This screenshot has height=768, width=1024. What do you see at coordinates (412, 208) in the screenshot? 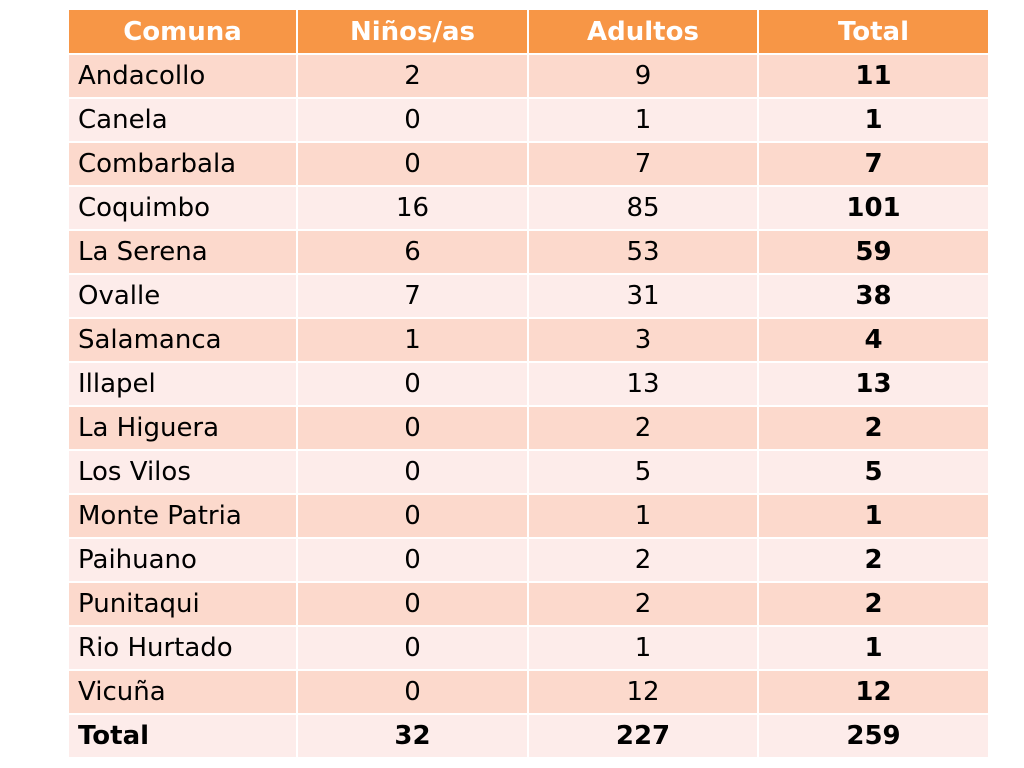
I see `cell-ninos: 16` at bounding box center [412, 208].